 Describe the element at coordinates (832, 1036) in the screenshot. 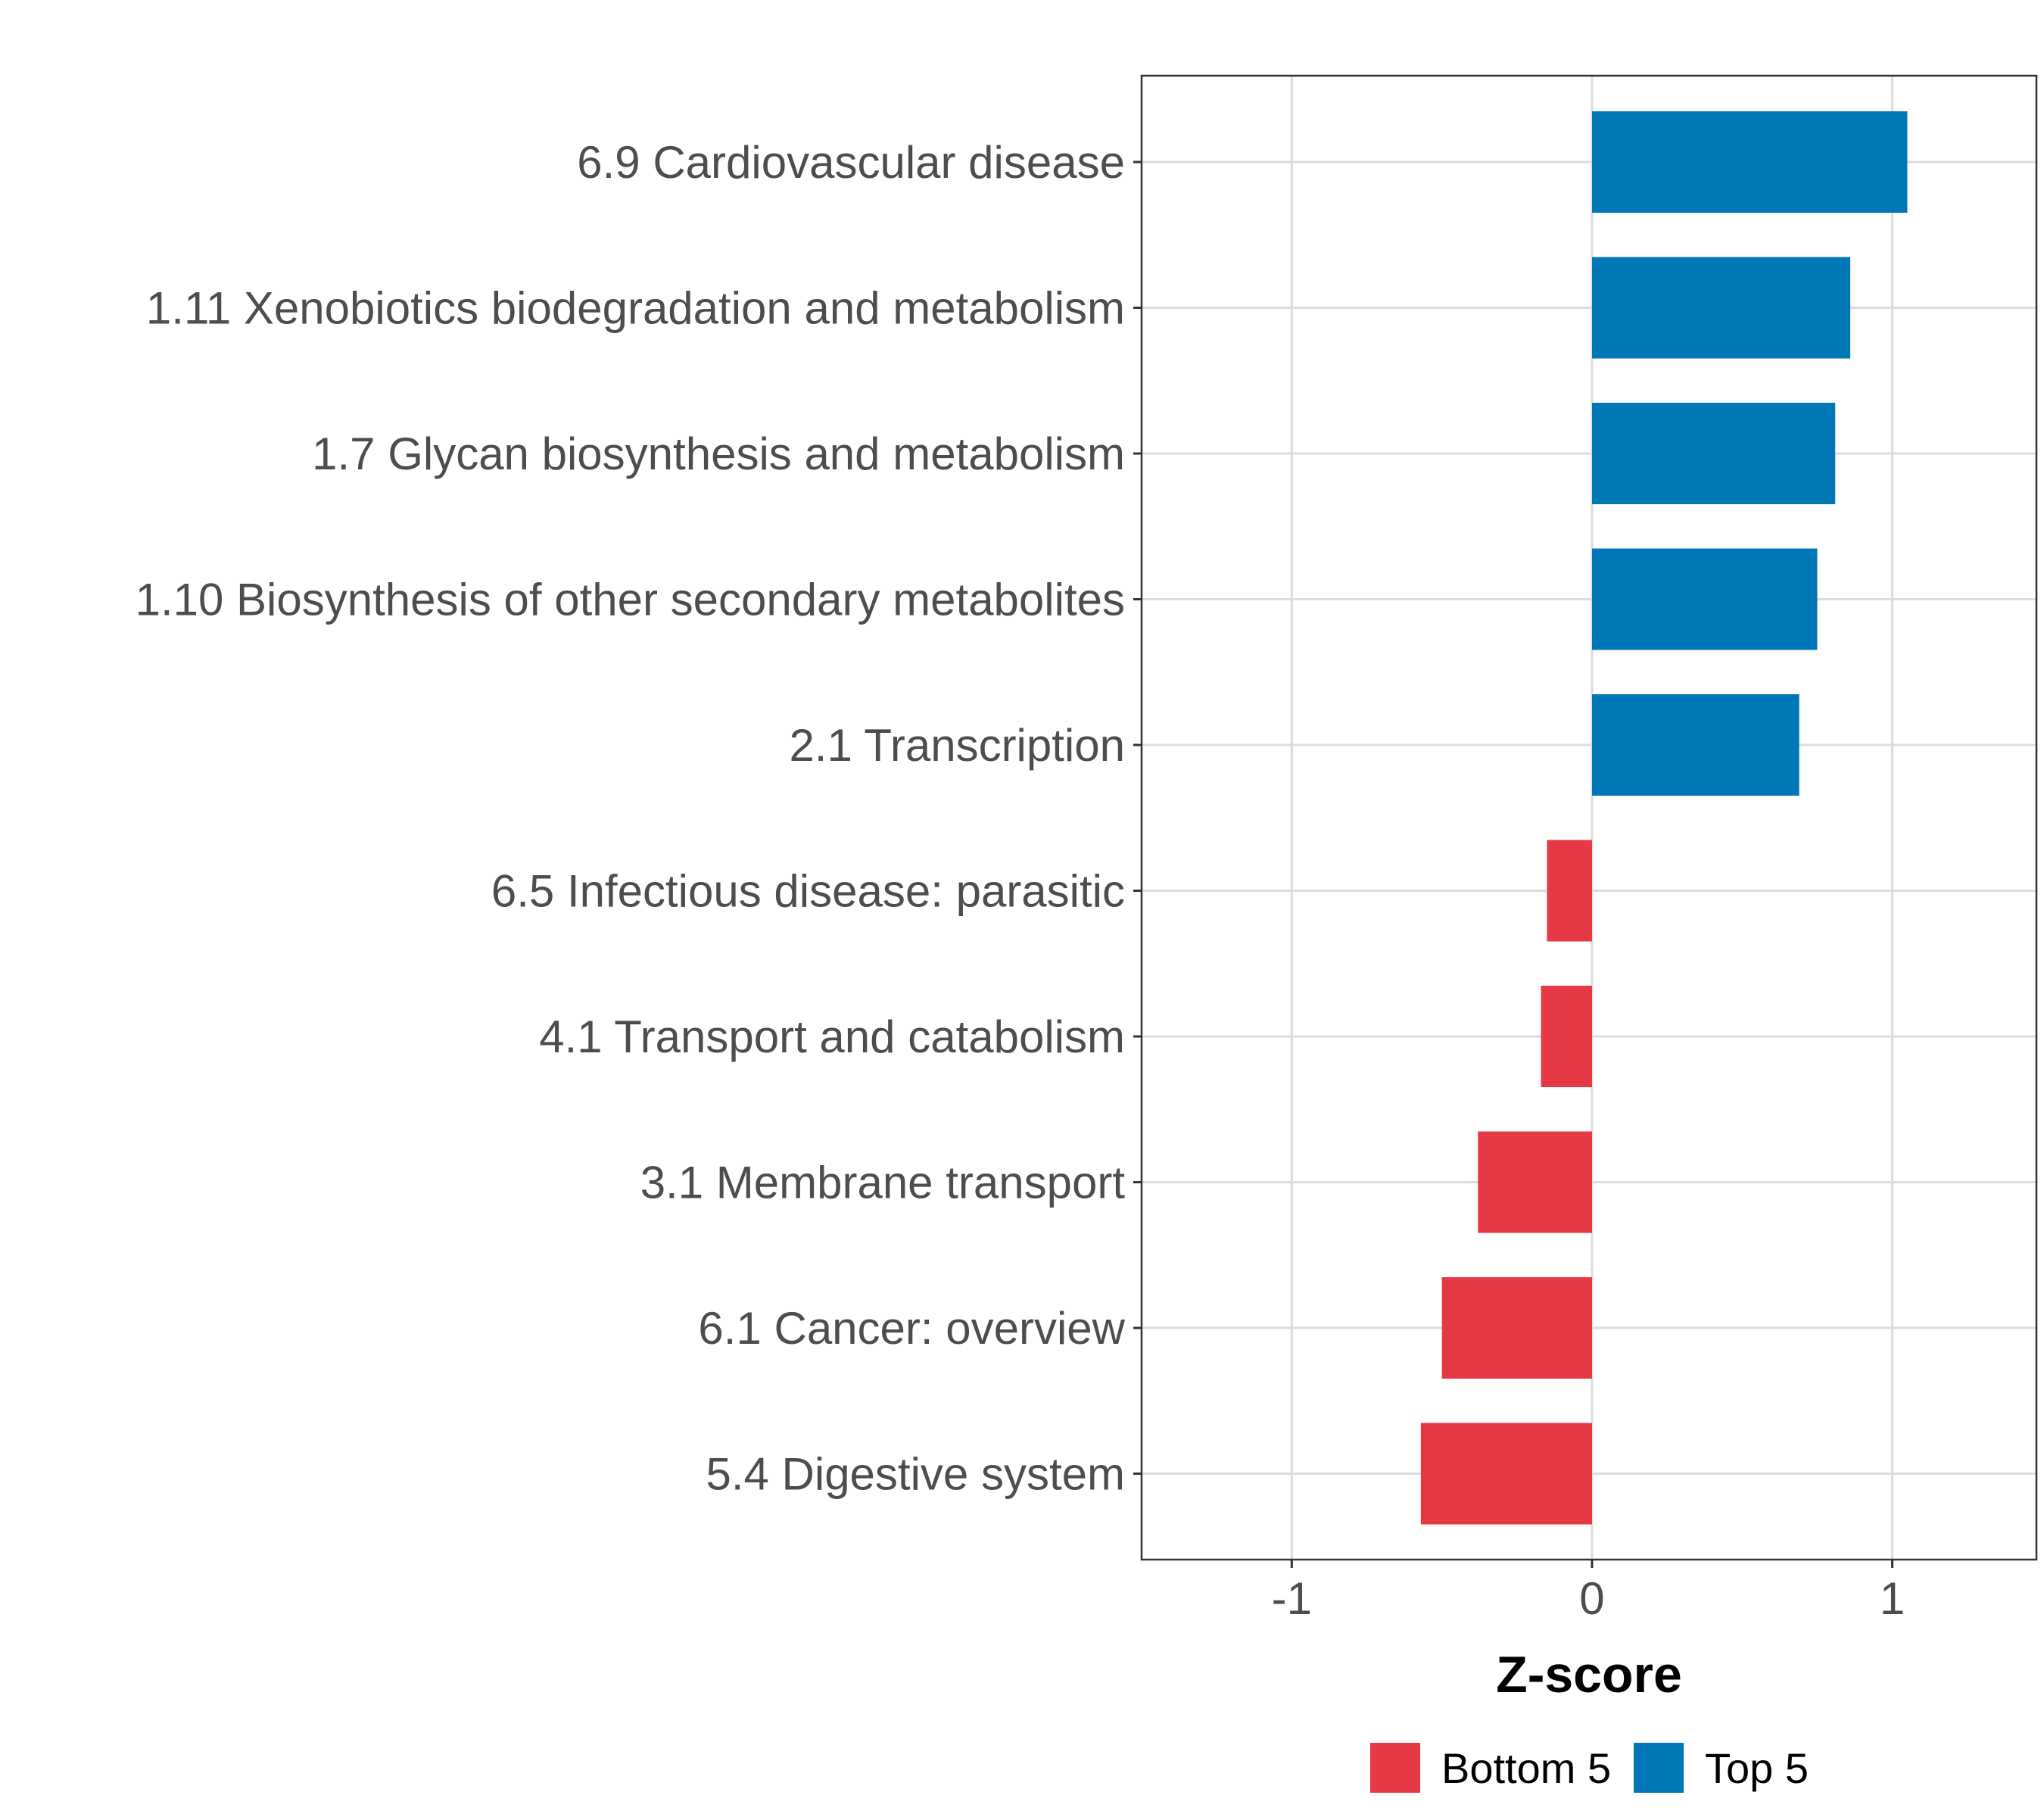

I see `y-tick-label: 4.1 Transport and catabolism` at that location.